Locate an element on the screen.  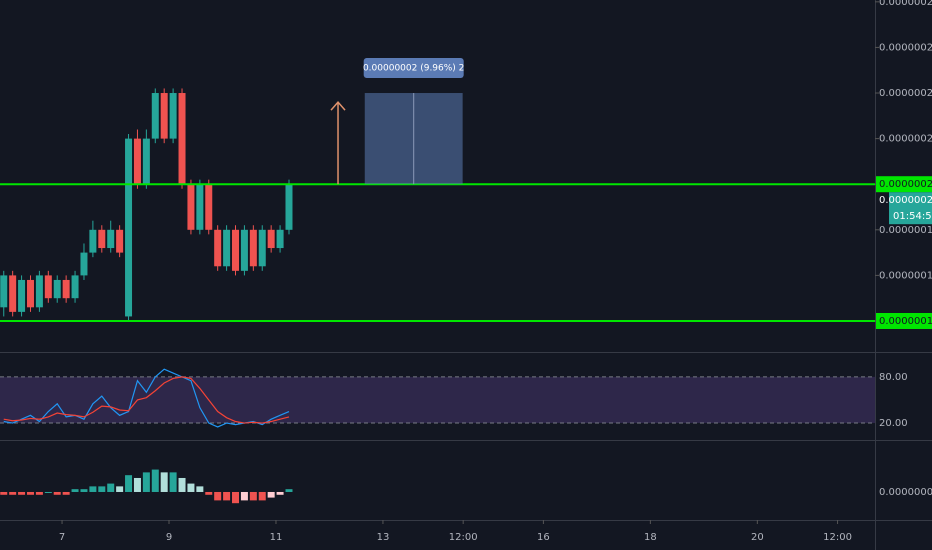
measure-label: 0.00000002 (9.96%) 2 is located at coordinates (413, 69).